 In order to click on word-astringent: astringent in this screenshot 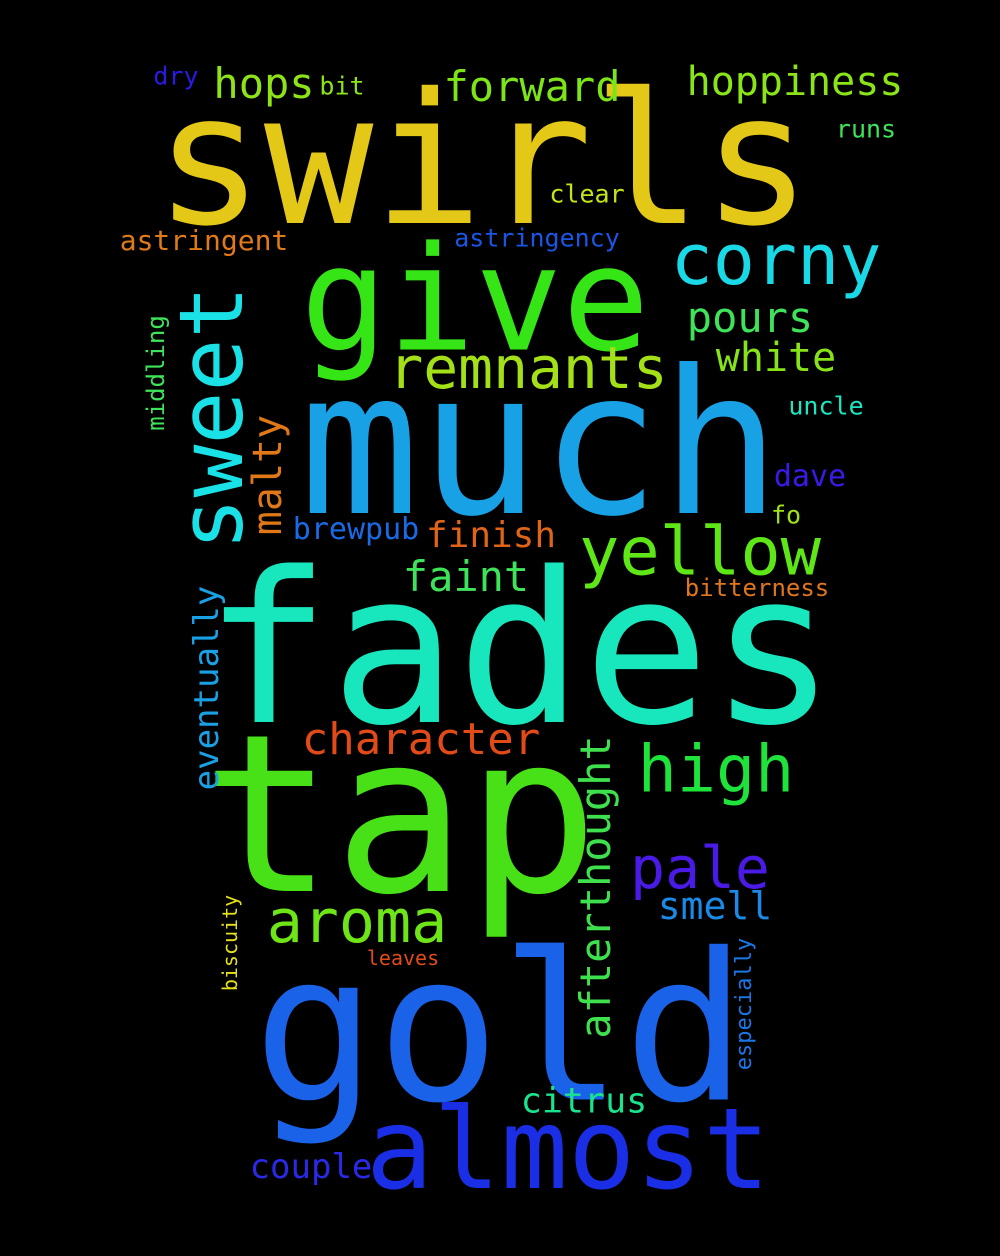, I will do `click(204, 240)`.